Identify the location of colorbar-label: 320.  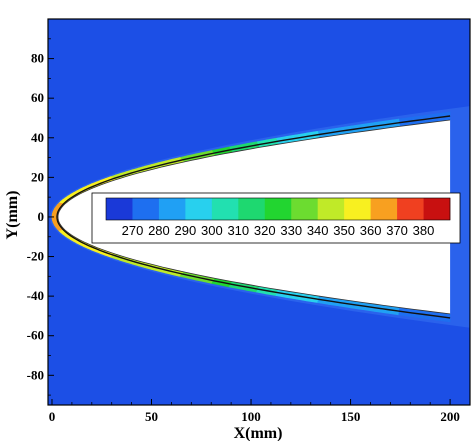
(265, 230).